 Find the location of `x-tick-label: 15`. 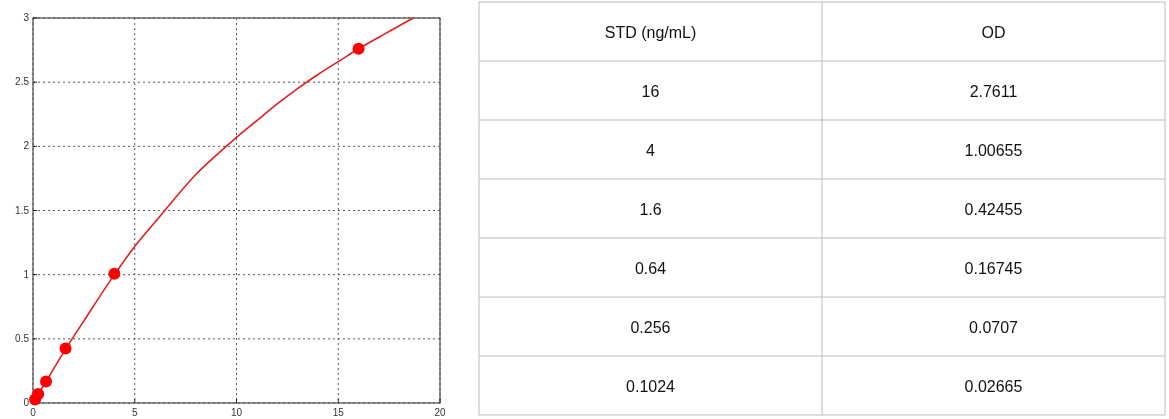

x-tick-label: 15 is located at coordinates (338, 412).